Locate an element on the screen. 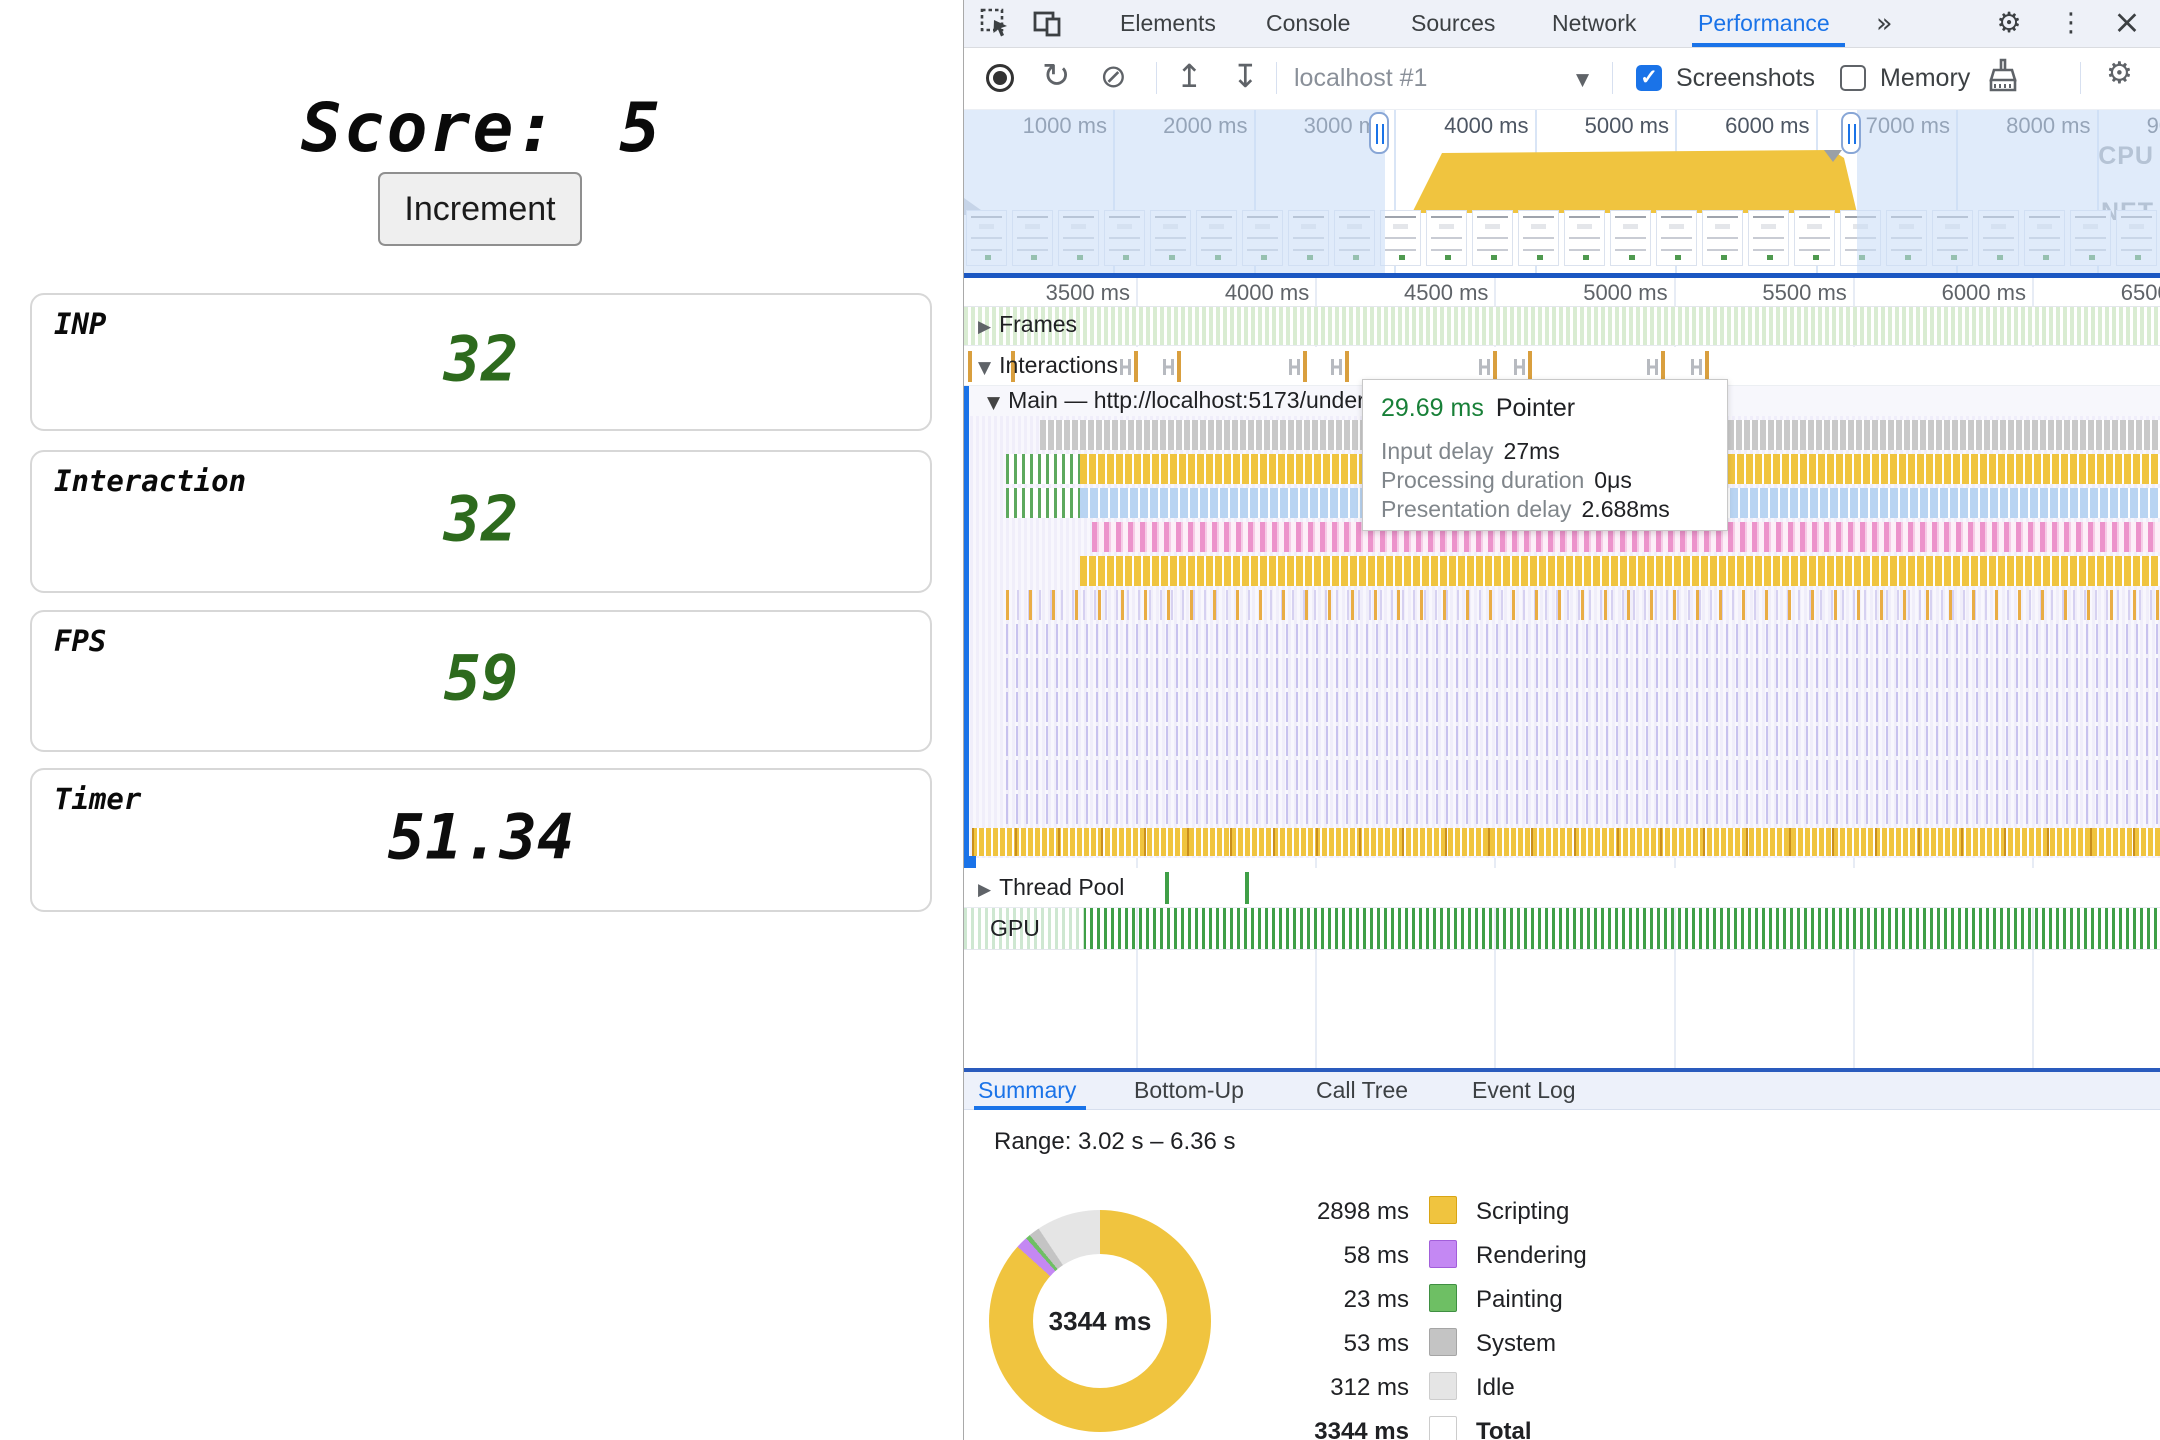 The image size is (2160, 1440). legend-label: Total is located at coordinates (1504, 1429).